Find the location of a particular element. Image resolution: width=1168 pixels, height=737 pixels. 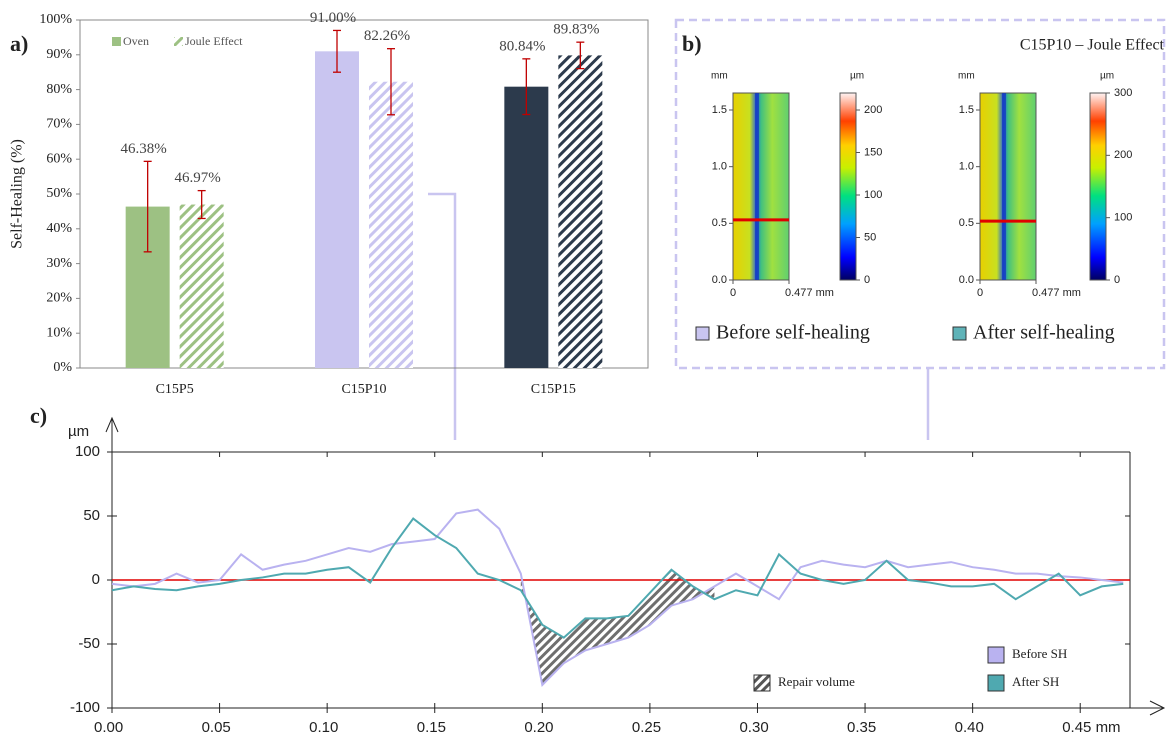

x-tick-label: 0.45 mm is located at coordinates (1091, 727).